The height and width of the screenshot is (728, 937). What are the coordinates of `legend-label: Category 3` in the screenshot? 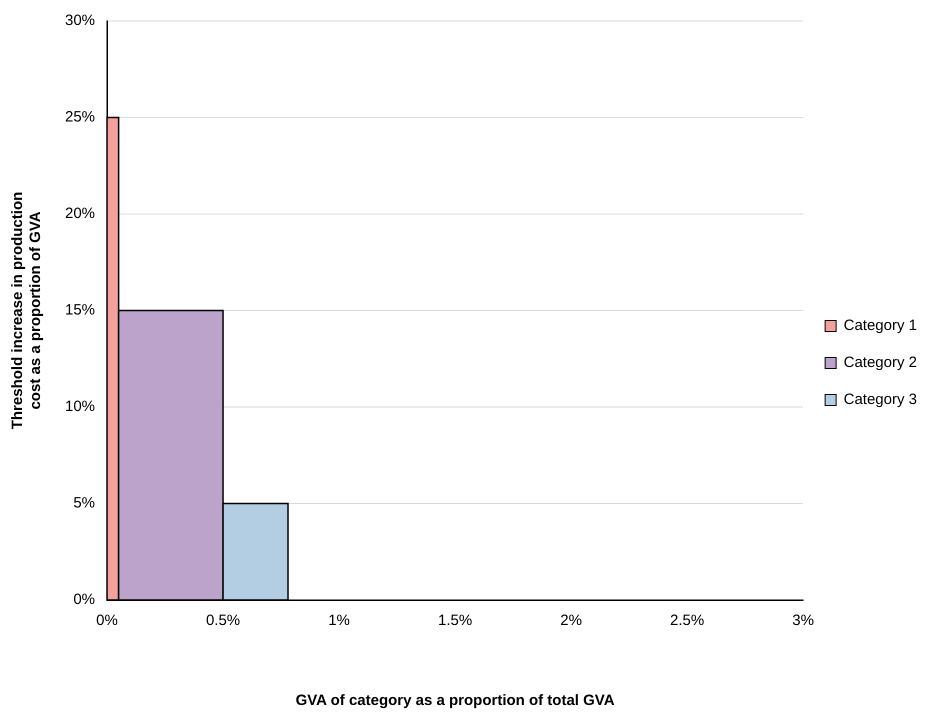 It's located at (880, 399).